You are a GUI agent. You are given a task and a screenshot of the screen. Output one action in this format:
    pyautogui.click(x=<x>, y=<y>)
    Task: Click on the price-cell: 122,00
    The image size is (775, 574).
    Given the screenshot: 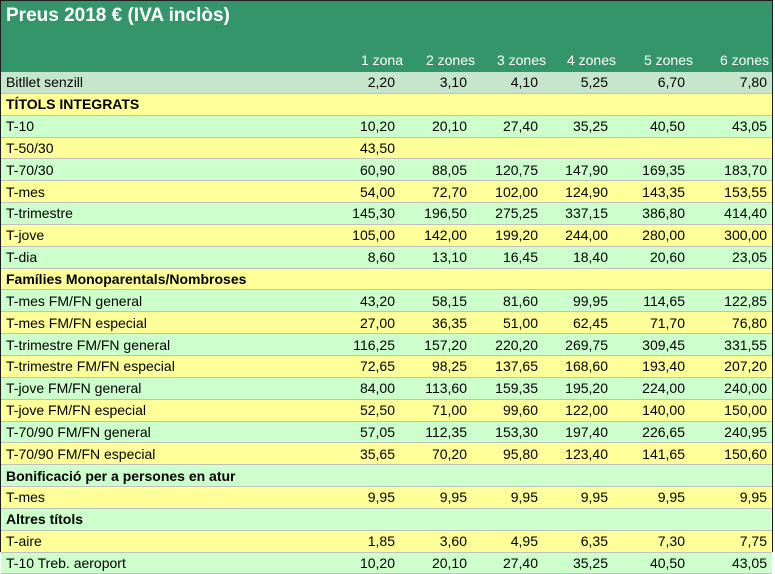 What is the action you would take?
    pyautogui.click(x=578, y=410)
    